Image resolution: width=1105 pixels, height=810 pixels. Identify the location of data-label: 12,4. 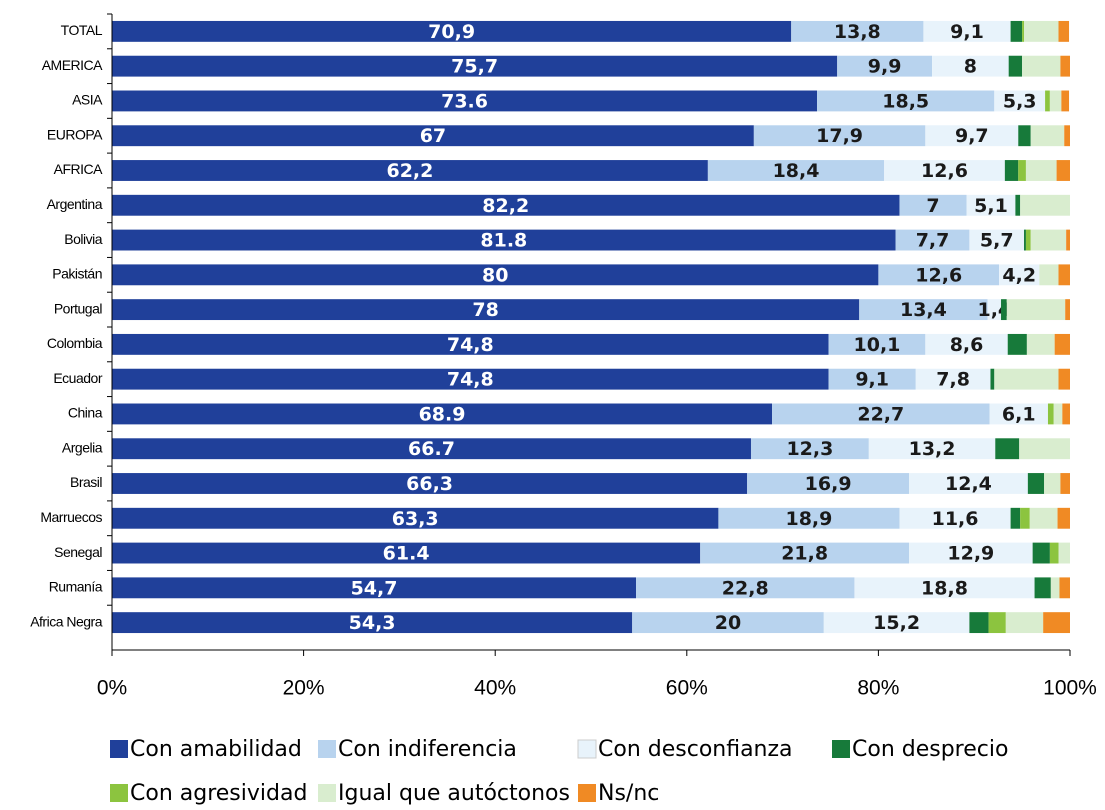
(968, 484).